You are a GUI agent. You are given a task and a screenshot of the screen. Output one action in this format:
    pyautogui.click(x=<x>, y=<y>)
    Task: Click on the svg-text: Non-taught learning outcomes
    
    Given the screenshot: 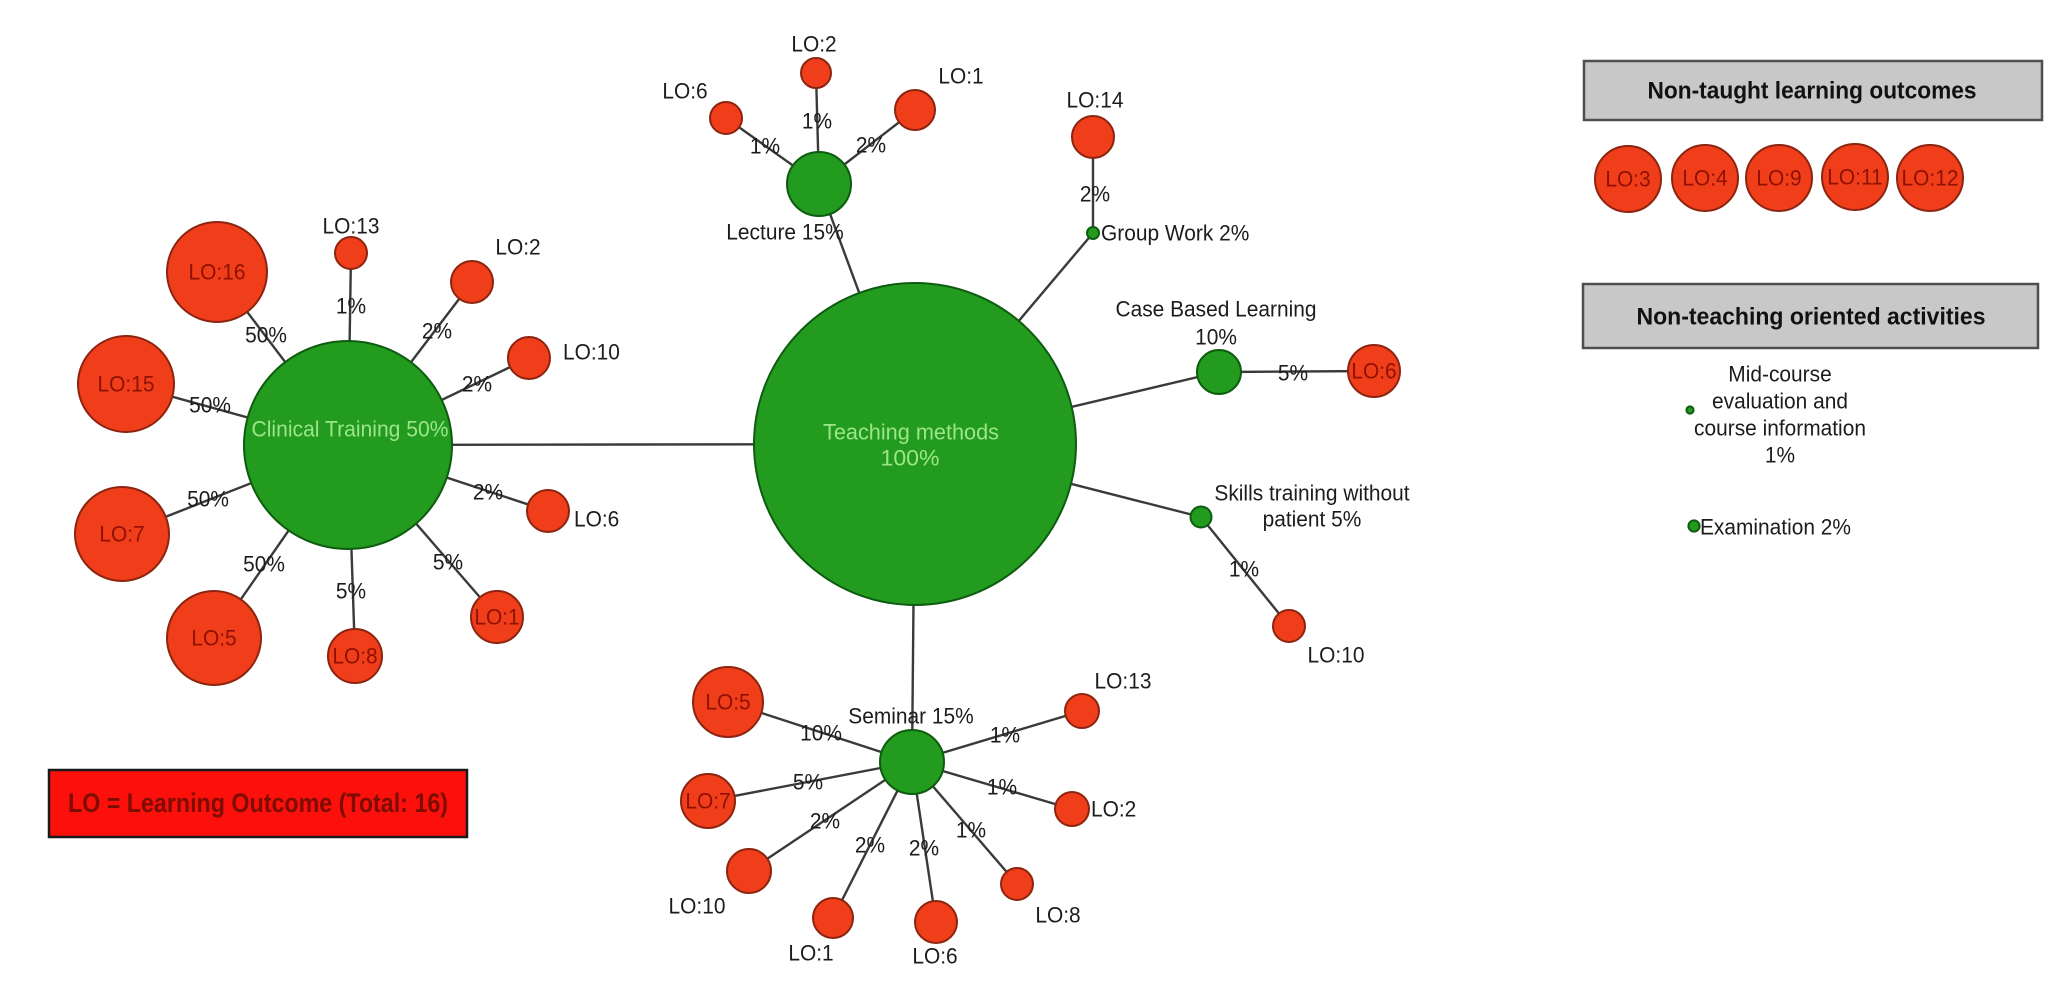 What is the action you would take?
    pyautogui.click(x=1812, y=91)
    